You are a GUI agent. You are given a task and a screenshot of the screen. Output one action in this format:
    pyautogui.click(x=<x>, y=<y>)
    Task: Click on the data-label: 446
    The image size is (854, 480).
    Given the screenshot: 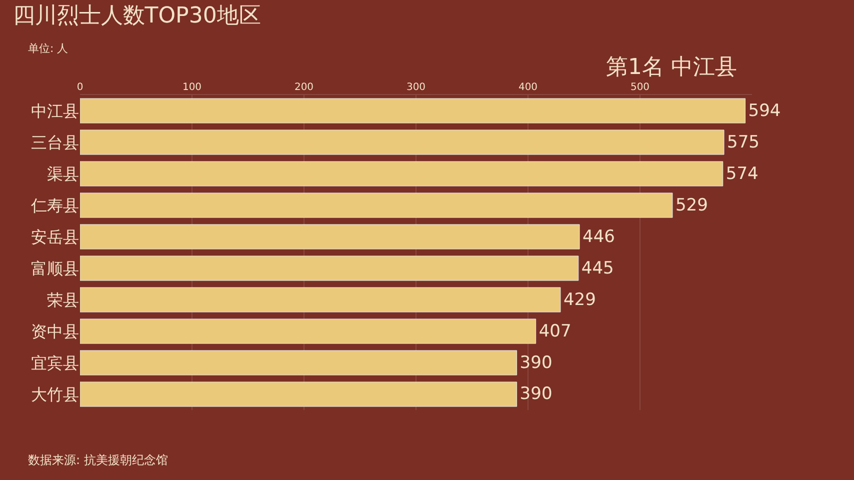 What is the action you would take?
    pyautogui.click(x=598, y=236)
    